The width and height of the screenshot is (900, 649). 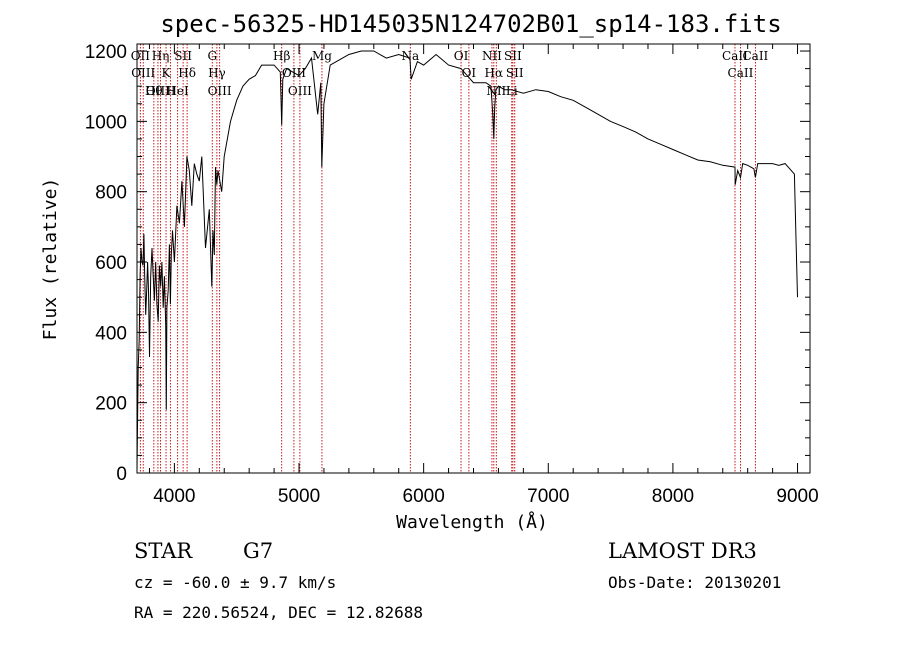 What do you see at coordinates (111, 193) in the screenshot?
I see `y-tick-label: 800` at bounding box center [111, 193].